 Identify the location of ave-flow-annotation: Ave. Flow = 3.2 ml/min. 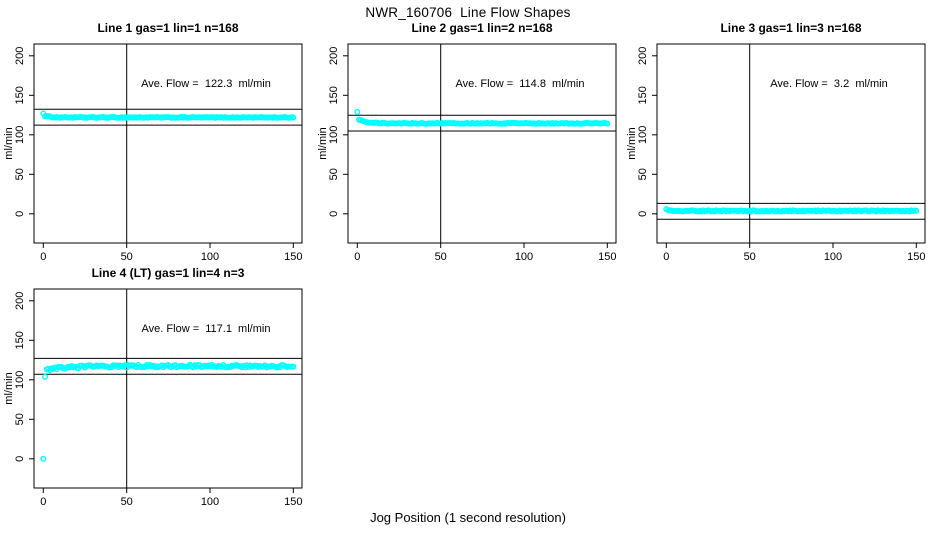
(829, 84).